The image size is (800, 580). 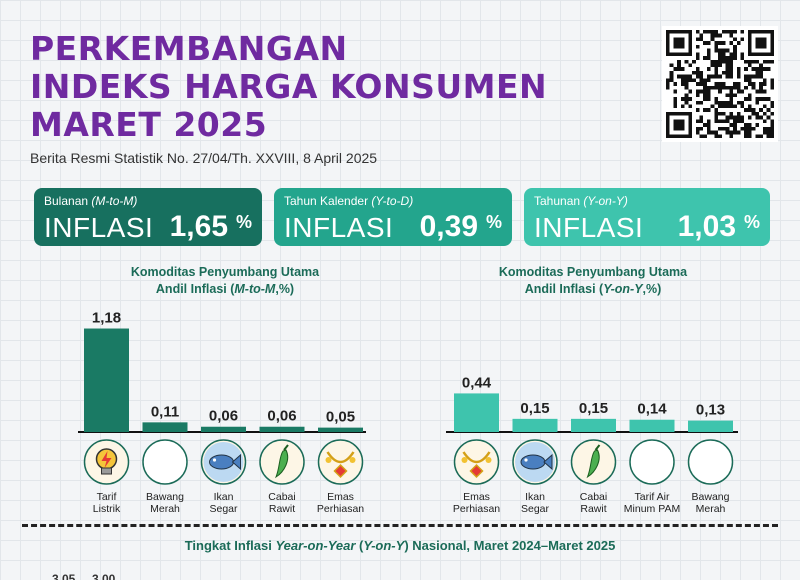 I want to click on bar-value-label: 0,11, so click(x=165, y=411).